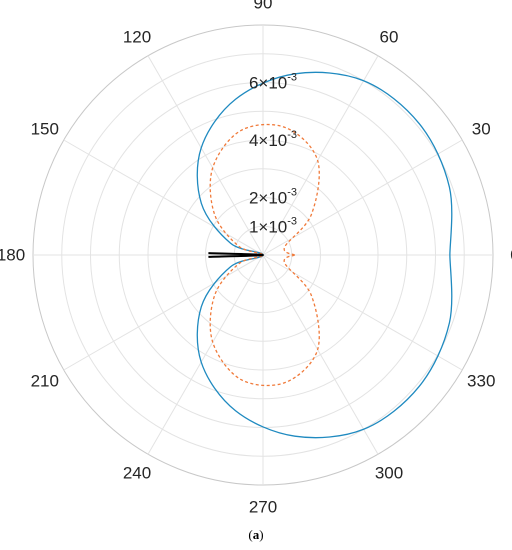 This screenshot has width=512, height=550. I want to click on angle-tick-label: 90, so click(263, 6).